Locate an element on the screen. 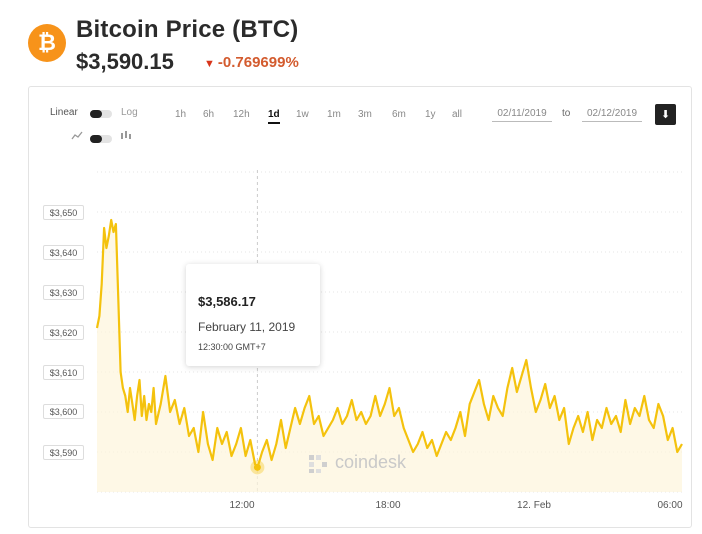 The width and height of the screenshot is (702, 534). scale-linear-label: Linear is located at coordinates (64, 112).